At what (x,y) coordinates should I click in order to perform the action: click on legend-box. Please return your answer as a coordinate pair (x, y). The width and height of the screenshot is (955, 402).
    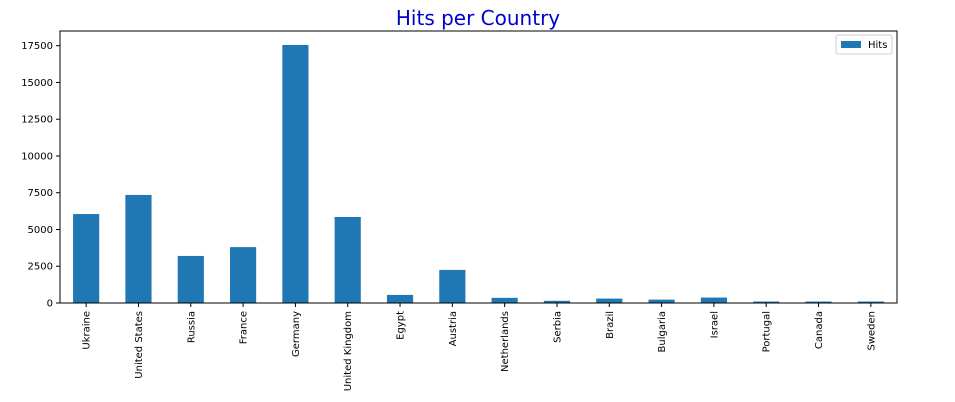
    Looking at the image, I should click on (864, 44).